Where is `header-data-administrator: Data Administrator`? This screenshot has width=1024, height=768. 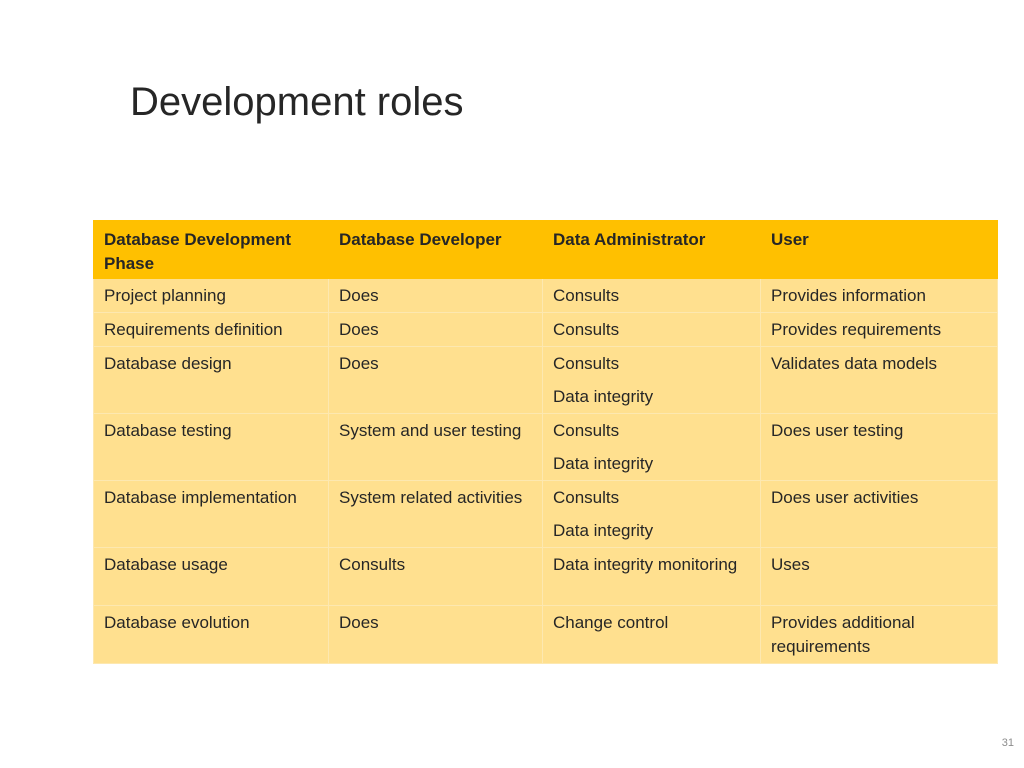
header-data-administrator: Data Administrator is located at coordinates (651, 249).